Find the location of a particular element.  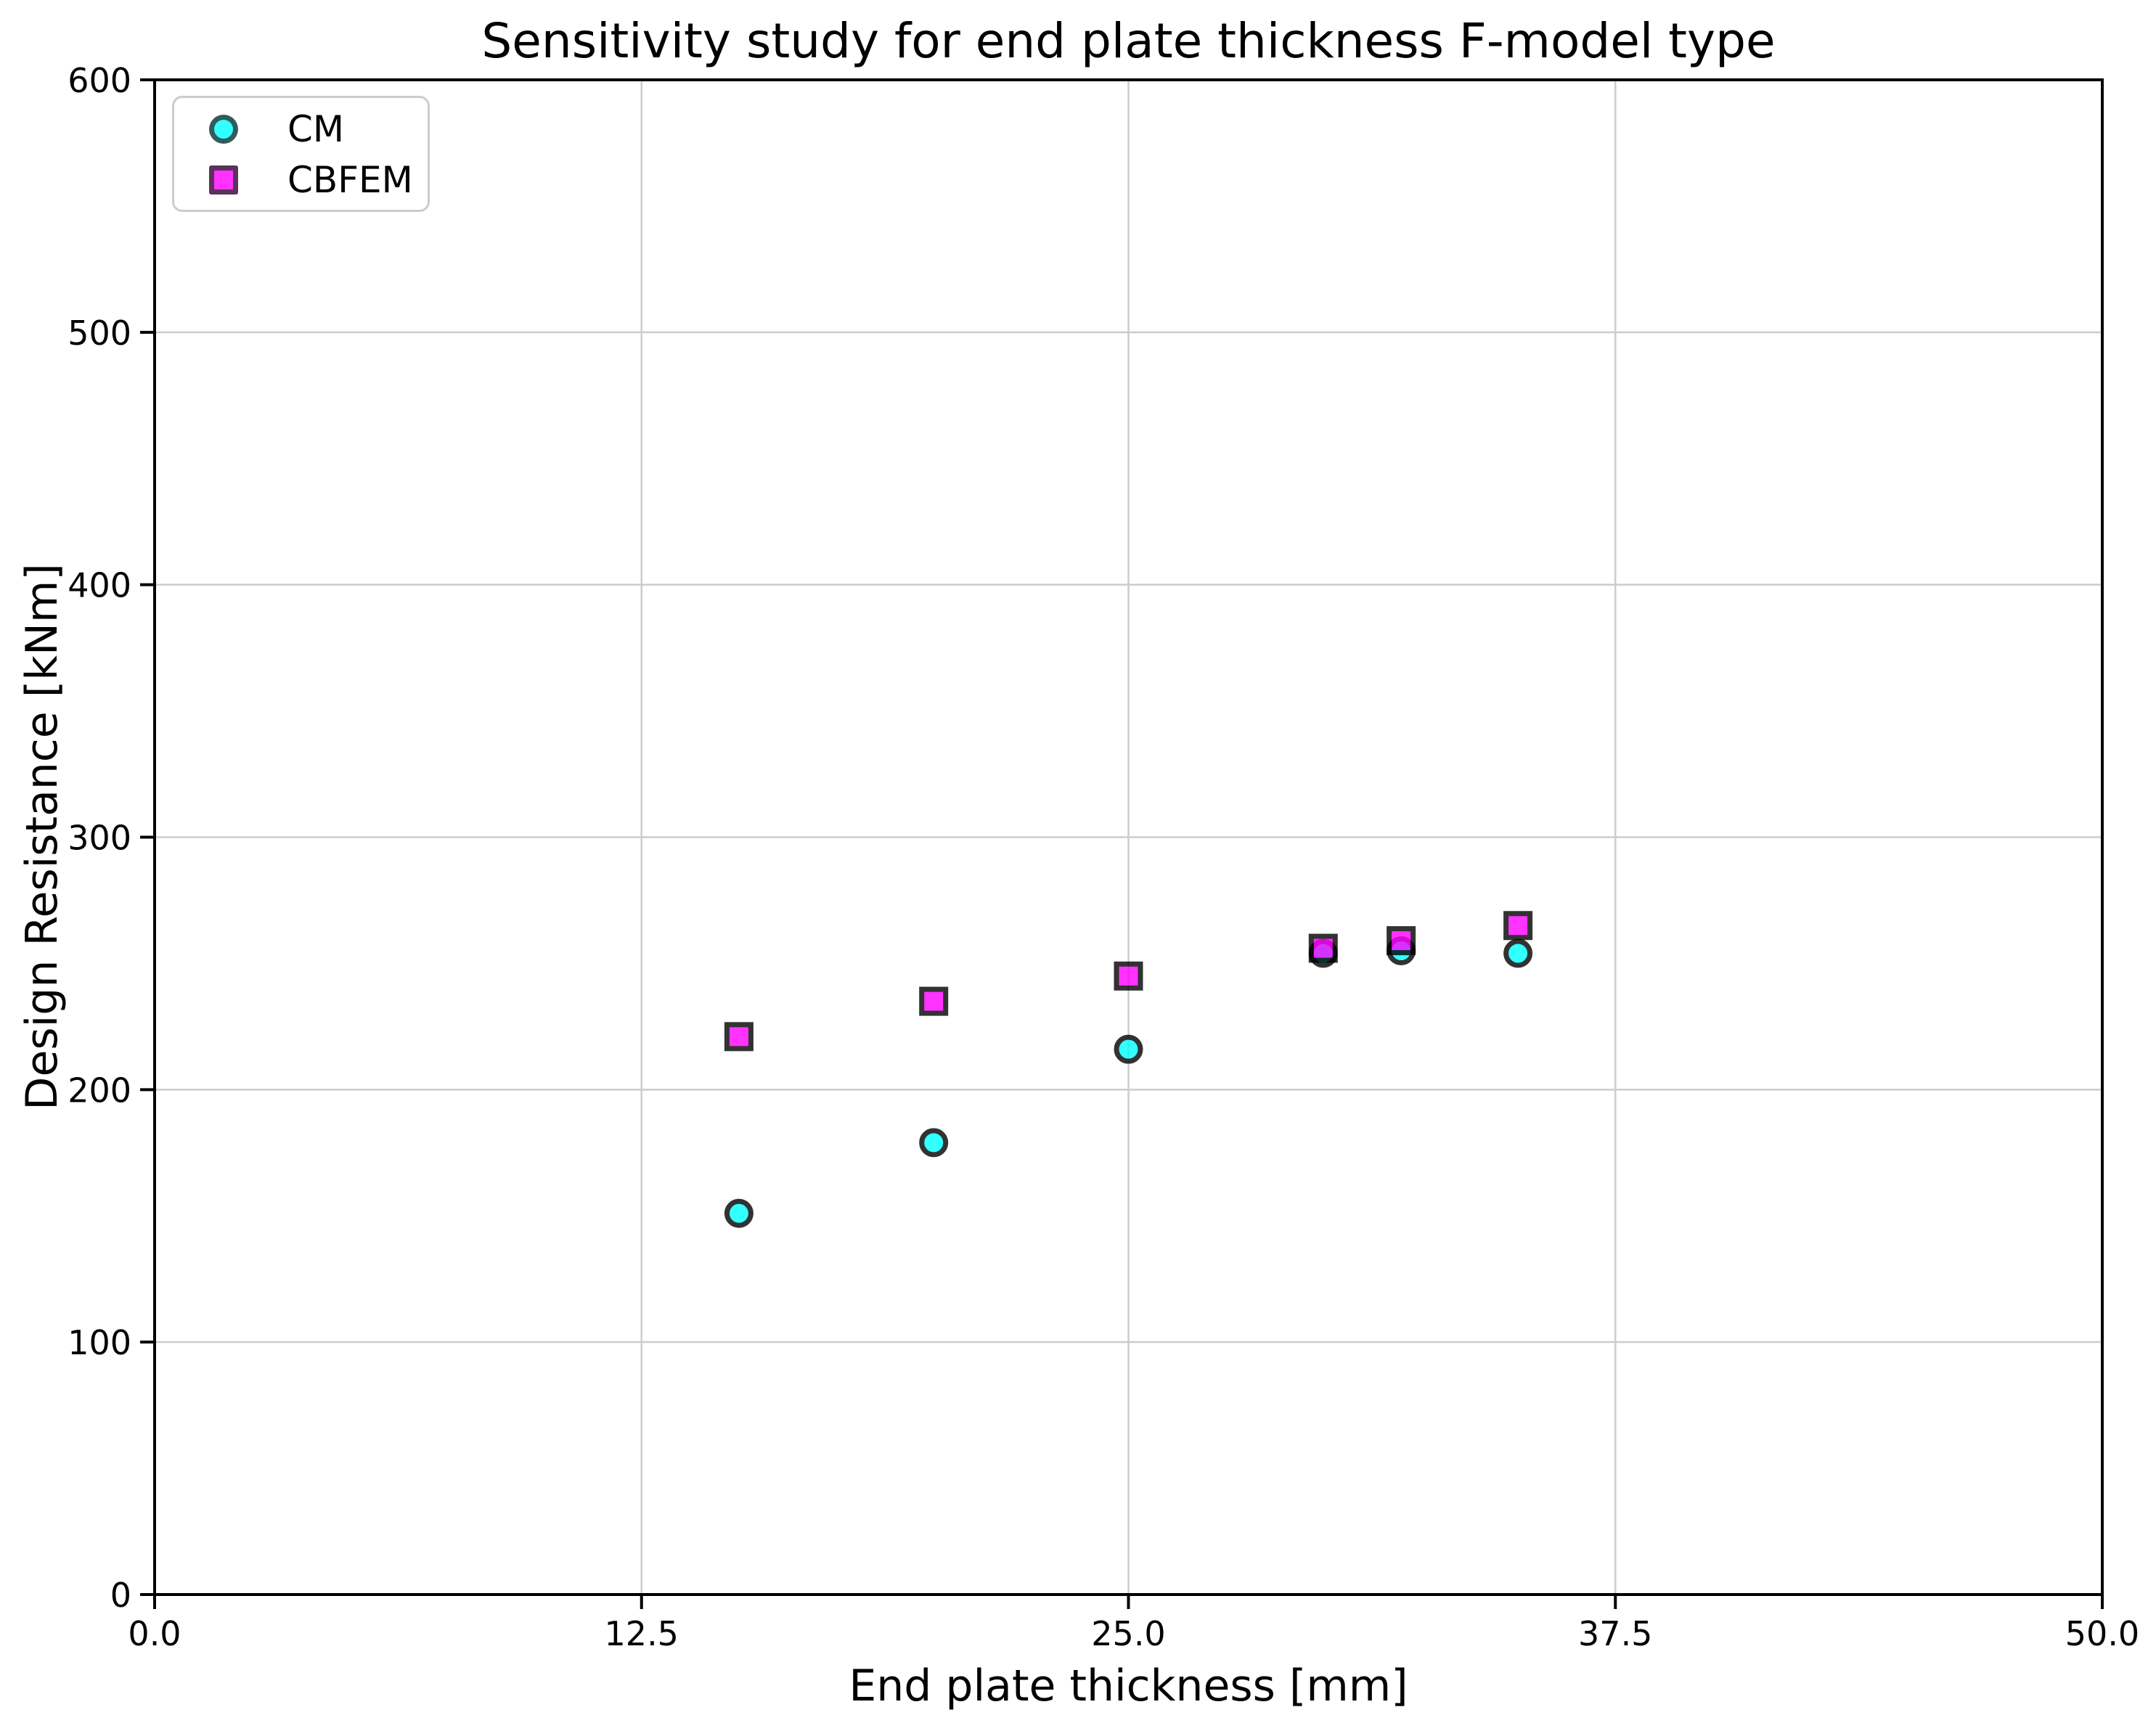

y-tick-label: 0 is located at coordinates (121, 1595).